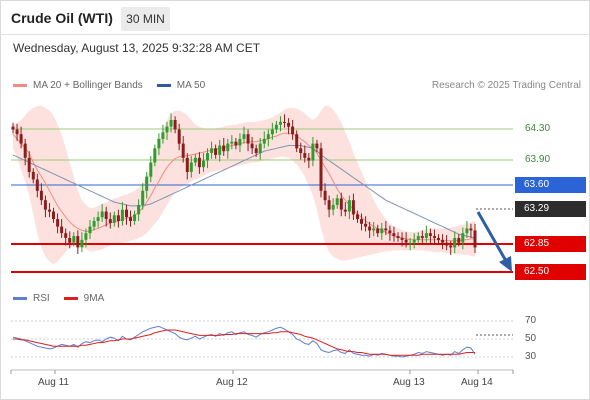 The height and width of the screenshot is (400, 590). I want to click on ma20-swatch, so click(20, 85).